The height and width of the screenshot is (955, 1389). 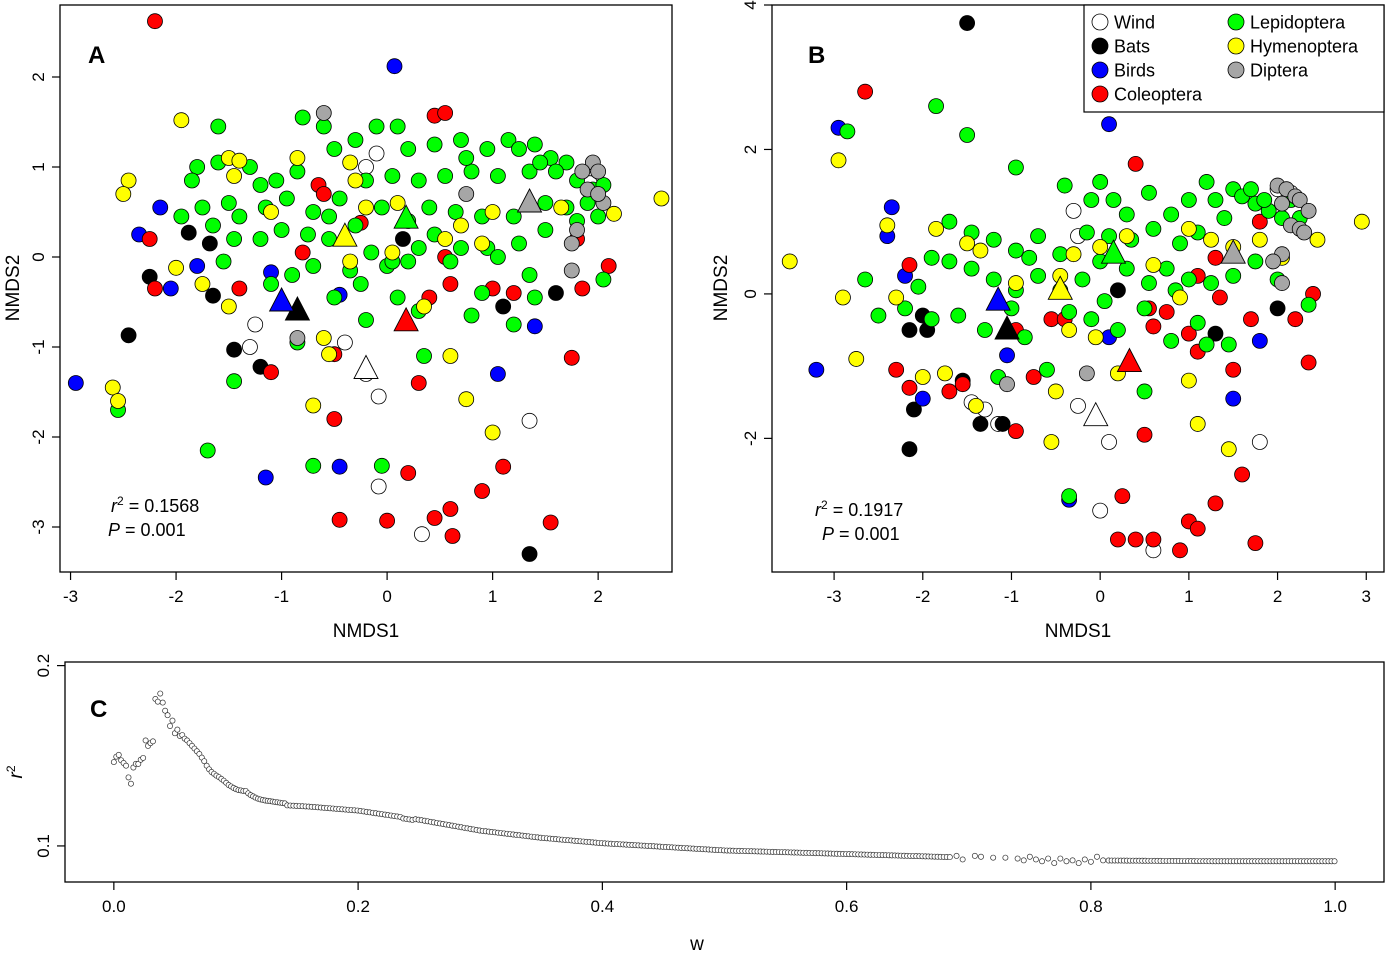 I want to click on panel-c-xtick-label: 1.0, so click(x=1335, y=906).